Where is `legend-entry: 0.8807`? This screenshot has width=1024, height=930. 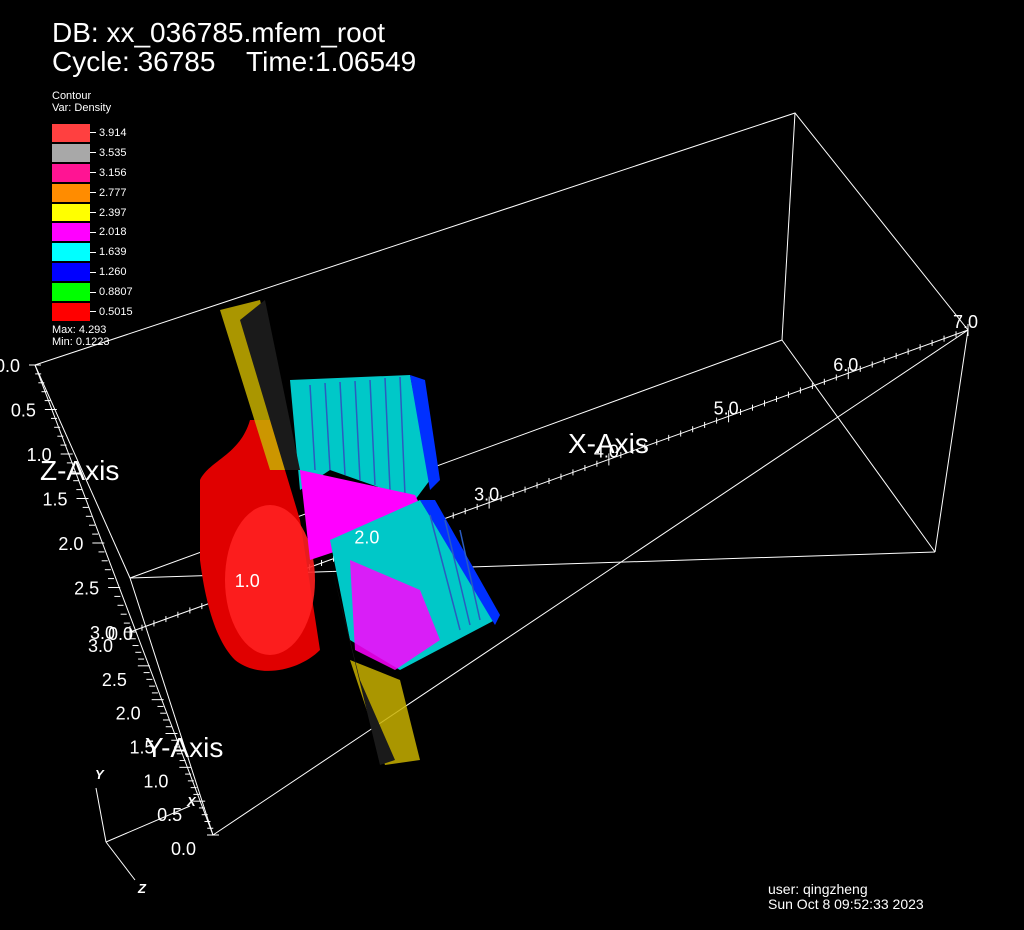 legend-entry: 0.8807 is located at coordinates (122, 292).